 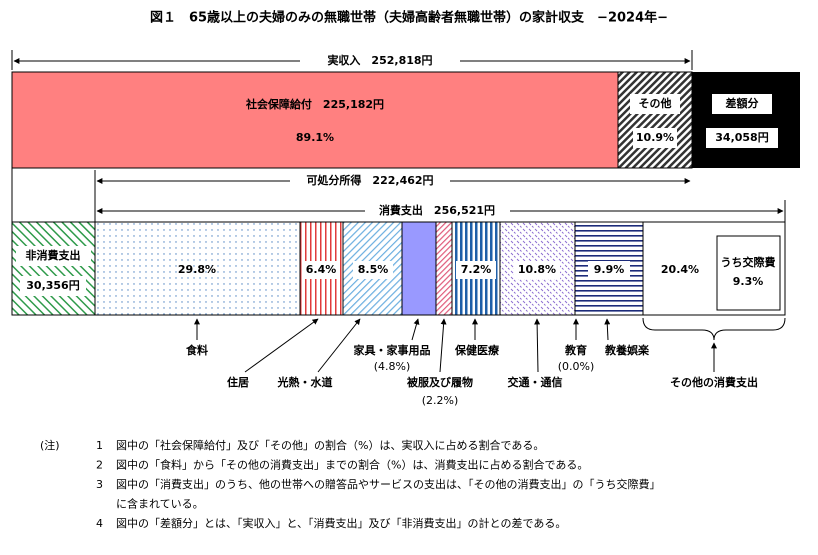 I want to click on label: 社会保障給付 225,182円, so click(x=314, y=104).